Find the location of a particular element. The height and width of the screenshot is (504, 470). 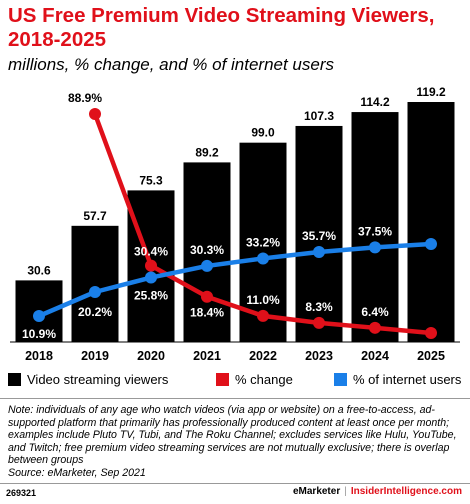

label-change-2023: 8.3% is located at coordinates (319, 307).